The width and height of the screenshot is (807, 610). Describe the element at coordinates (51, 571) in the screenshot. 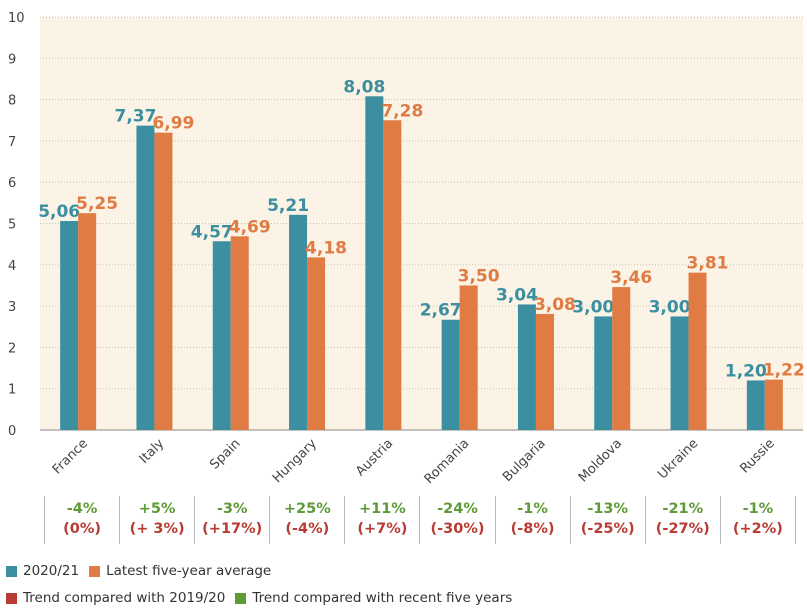

I see `legend-label: 2020/21` at that location.